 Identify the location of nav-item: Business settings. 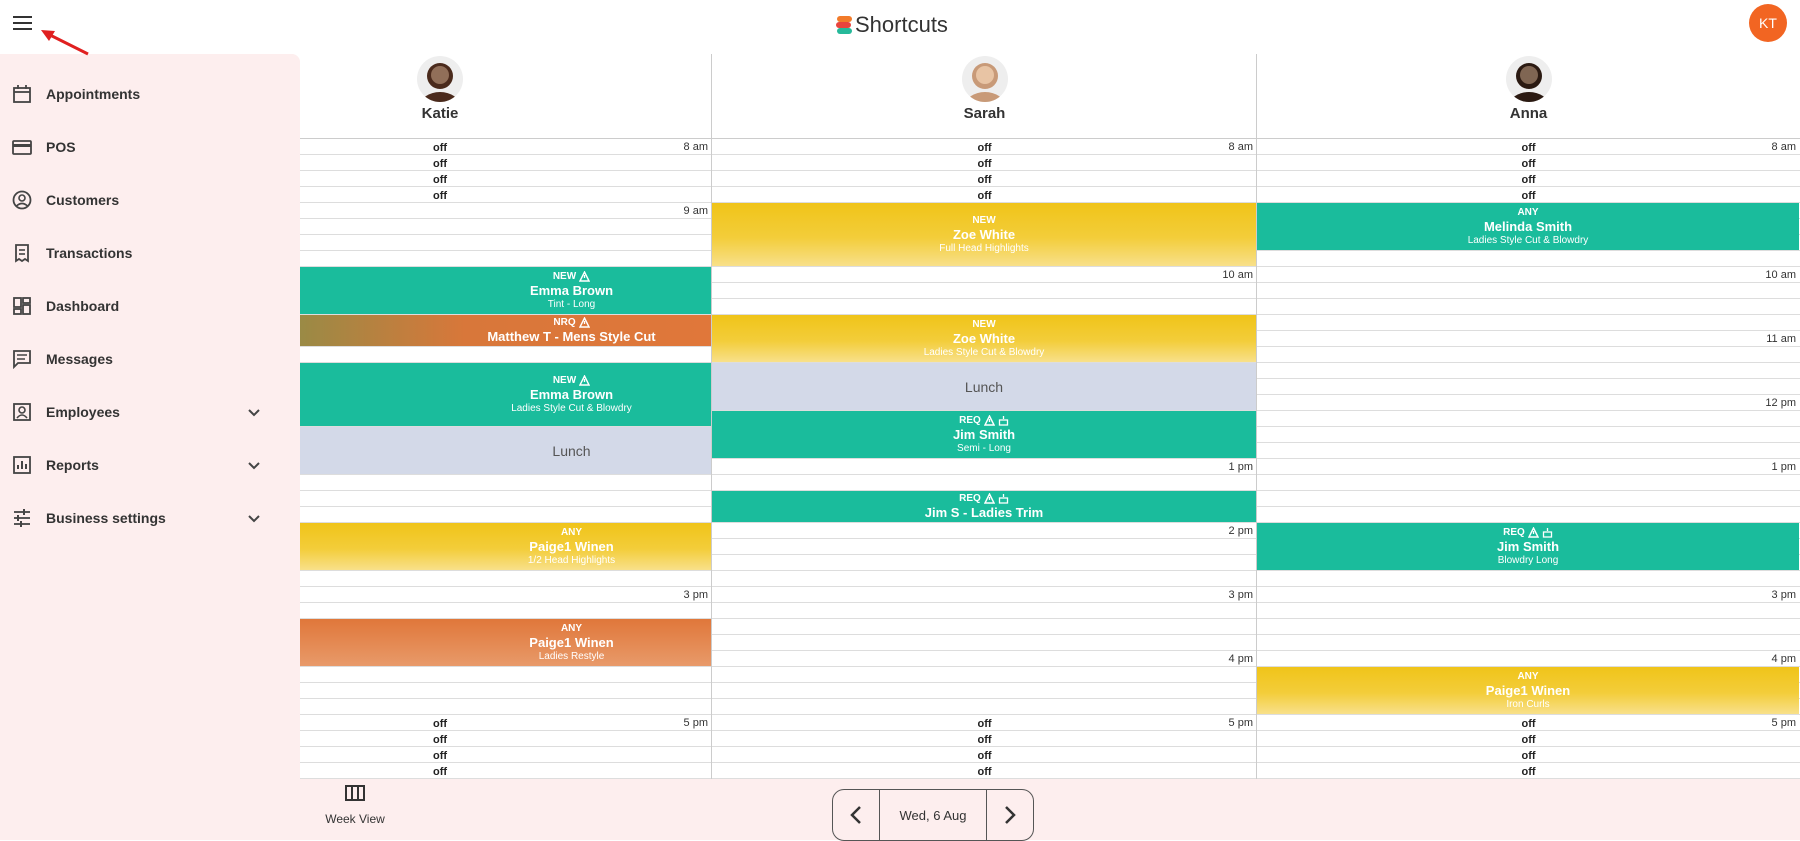
(150, 518).